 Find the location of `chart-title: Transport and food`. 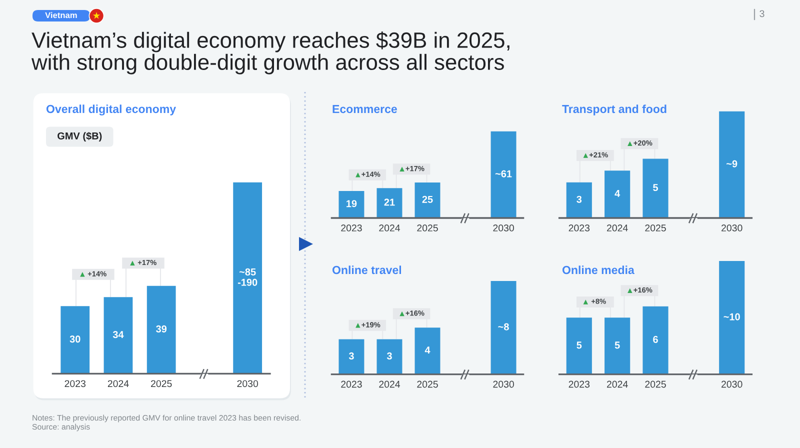

chart-title: Transport and food is located at coordinates (614, 110).